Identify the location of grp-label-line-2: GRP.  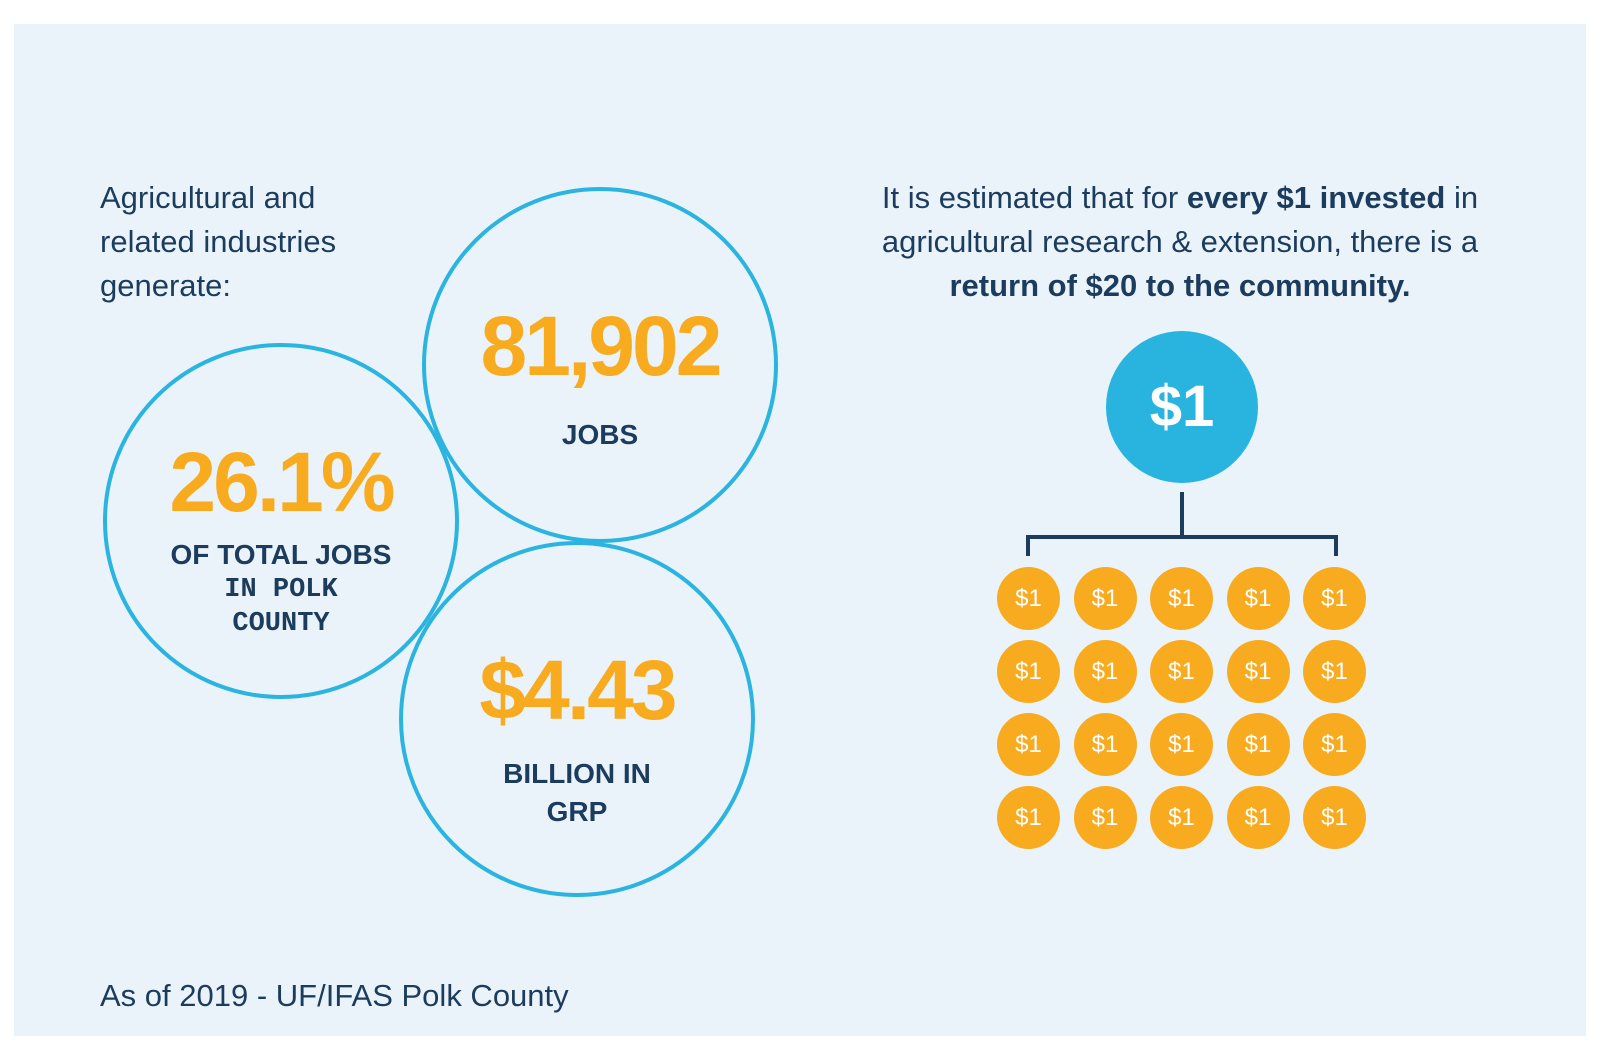
(577, 811).